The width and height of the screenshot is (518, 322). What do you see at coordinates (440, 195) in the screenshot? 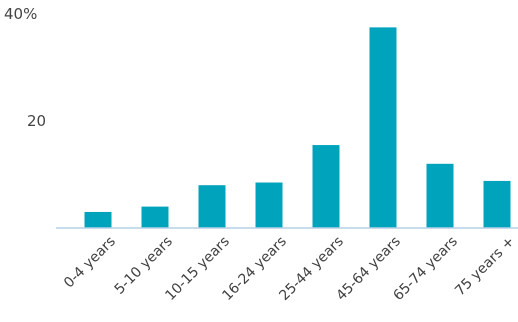
I see `bar-65-74-years` at bounding box center [440, 195].